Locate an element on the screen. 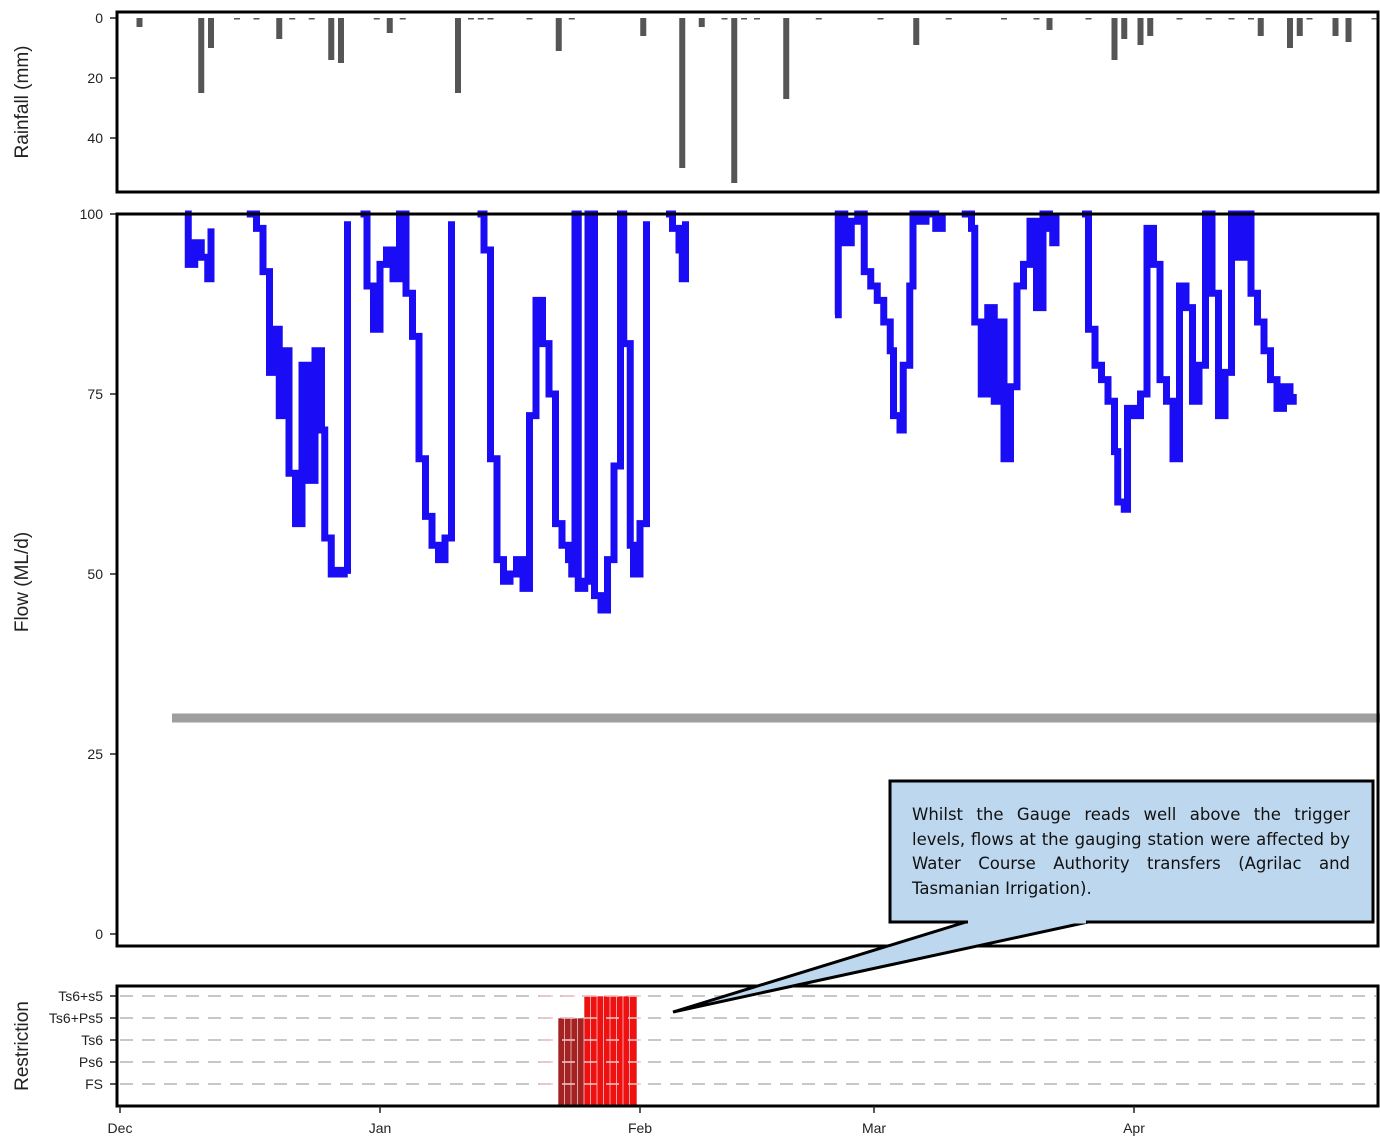 Image resolution: width=1380 pixels, height=1138 pixels. restriction-tick-label: Ts6+s5 is located at coordinates (80, 996).